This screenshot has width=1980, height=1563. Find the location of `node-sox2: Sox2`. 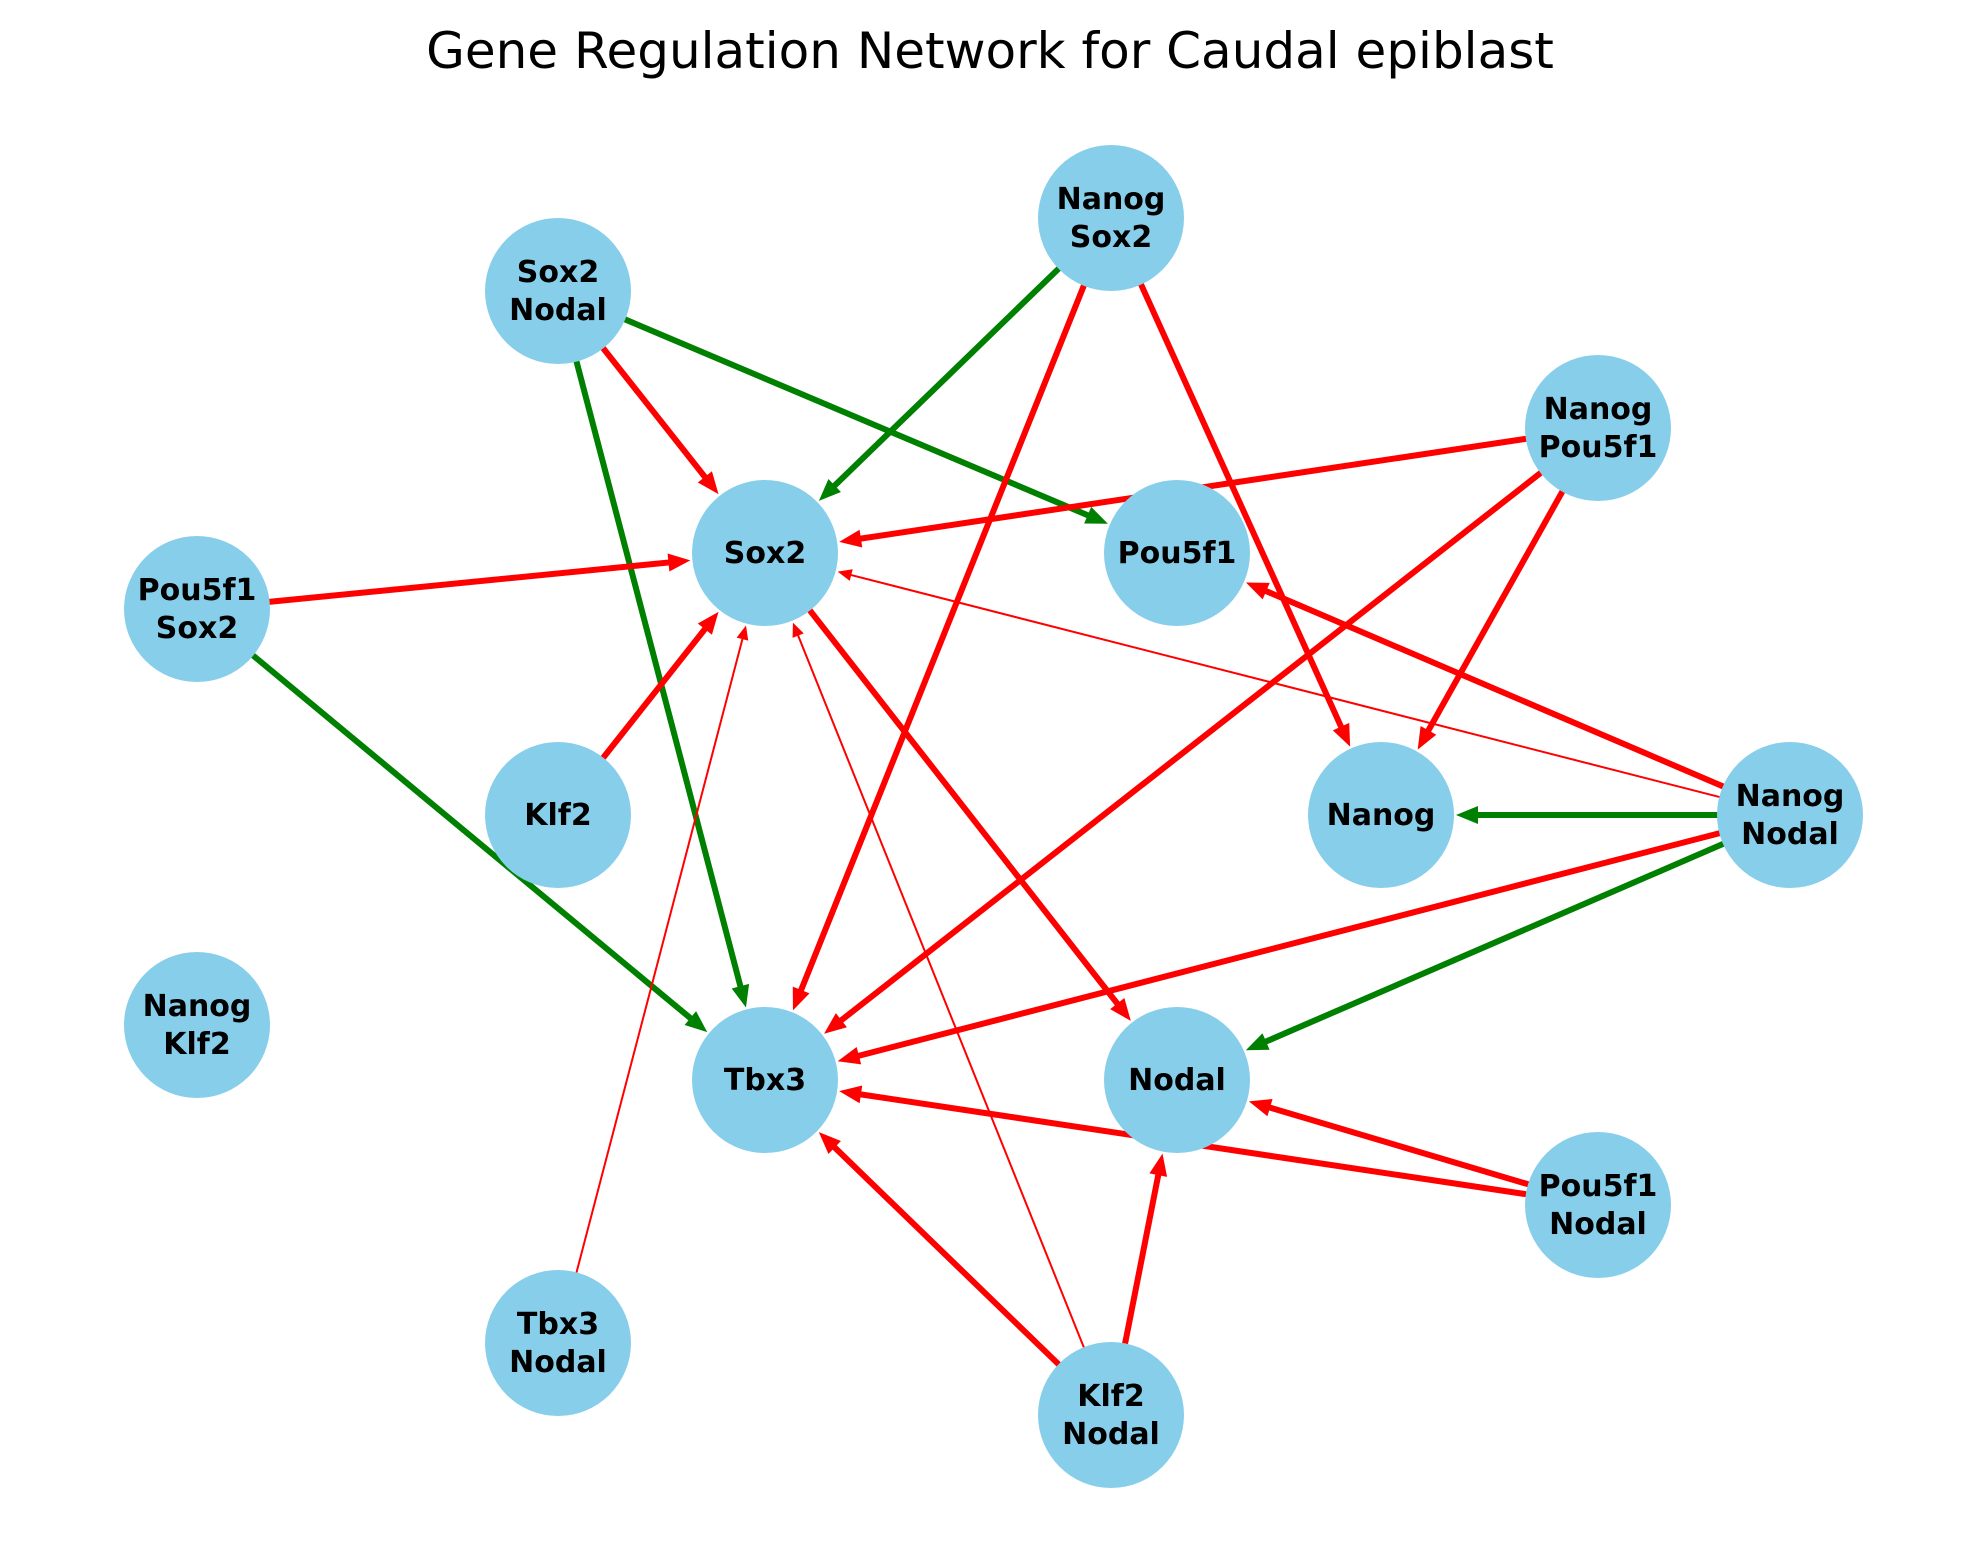

node-sox2: Sox2 is located at coordinates (765, 553).